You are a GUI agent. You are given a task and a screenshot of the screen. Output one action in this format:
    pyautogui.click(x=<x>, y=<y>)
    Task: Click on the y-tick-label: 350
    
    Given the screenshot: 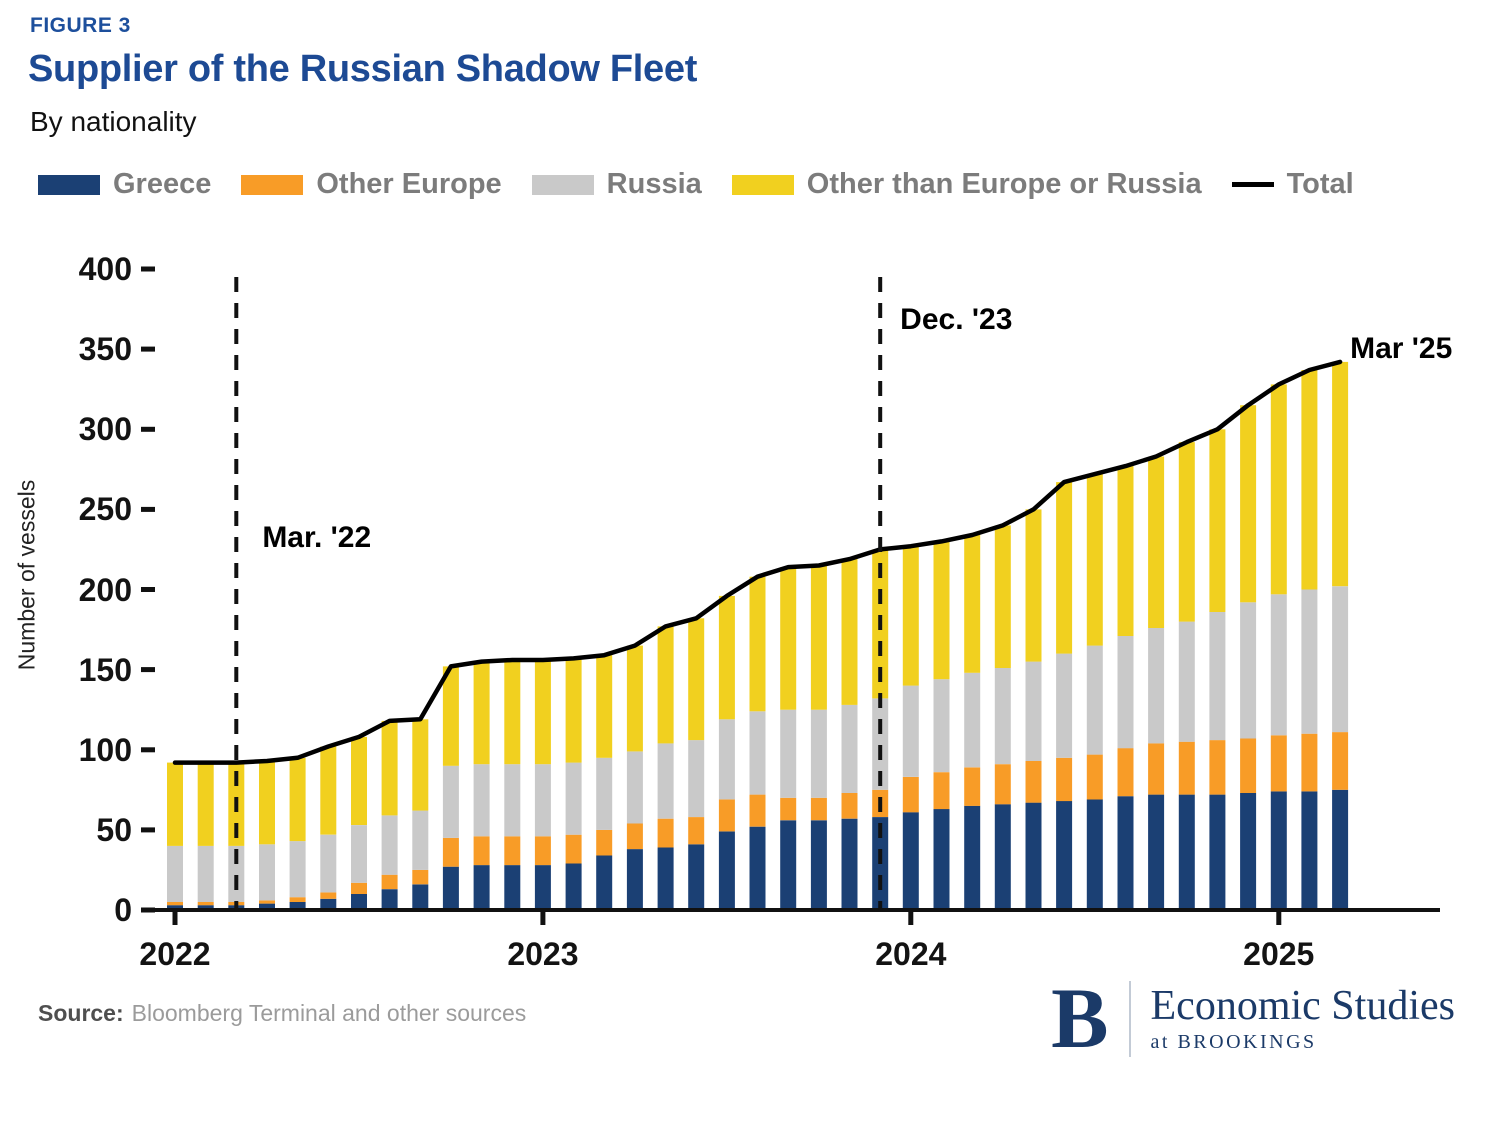 What is the action you would take?
    pyautogui.click(x=105, y=349)
    